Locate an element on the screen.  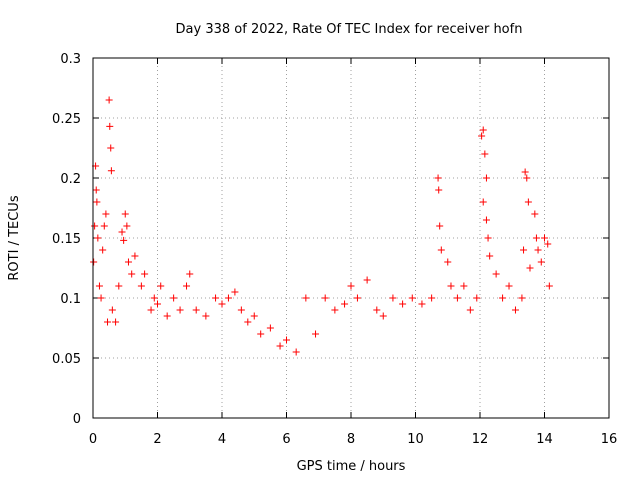
x-tick-label: 2 is located at coordinates (157, 439).